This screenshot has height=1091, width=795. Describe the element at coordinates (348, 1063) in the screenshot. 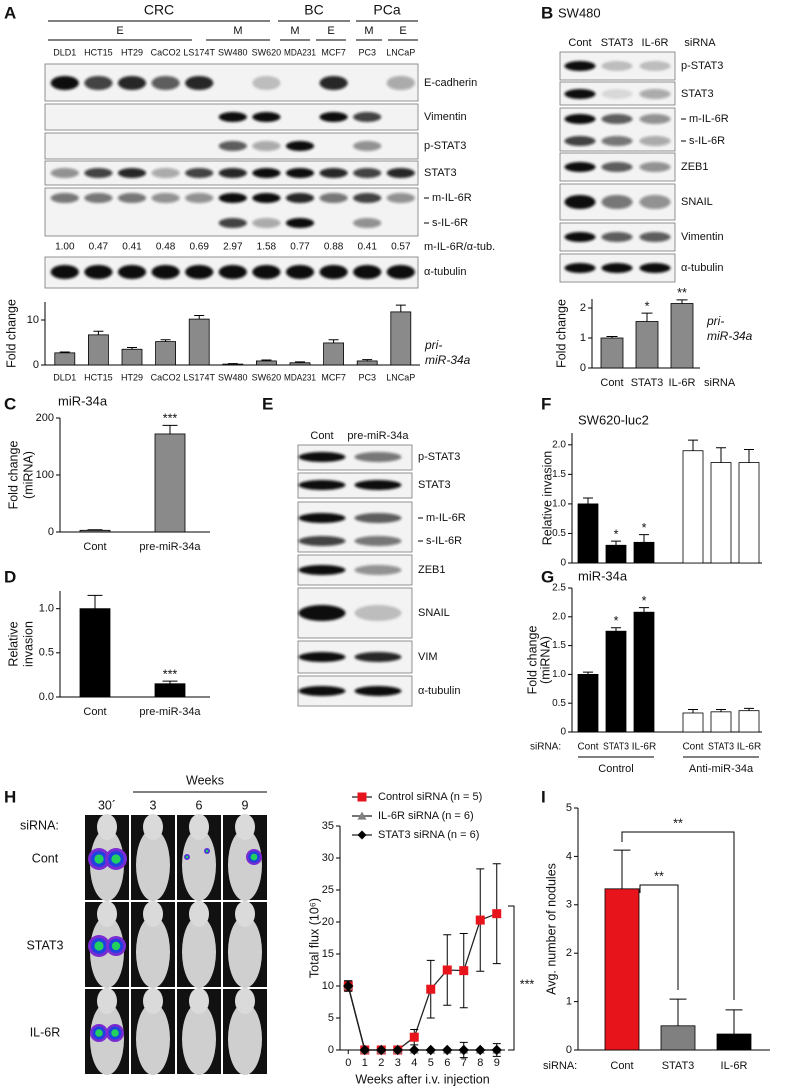

I see `x-tick-label: 0` at that location.